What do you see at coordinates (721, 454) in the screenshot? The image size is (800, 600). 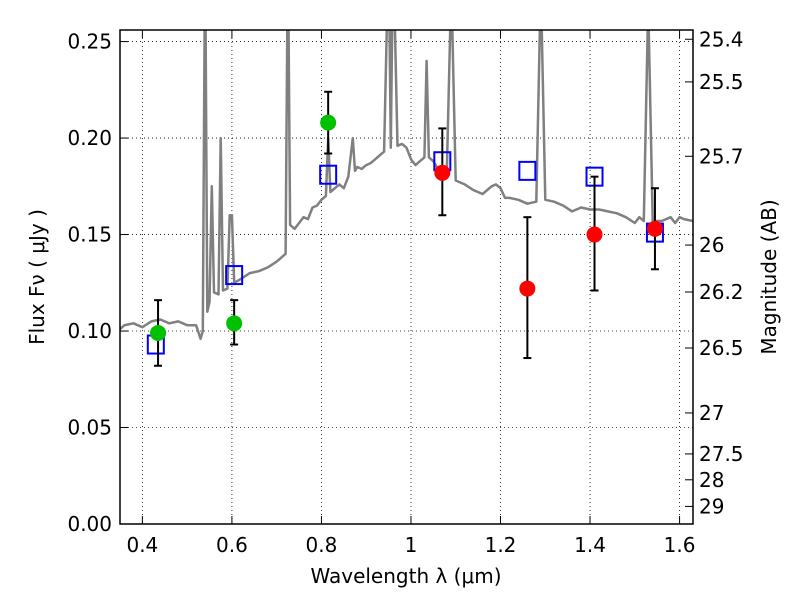 I see `y2-tick-label: 27.5` at bounding box center [721, 454].